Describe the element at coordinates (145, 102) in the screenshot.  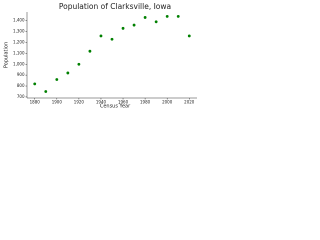
I see `x-tick-label: 1980` at that location.